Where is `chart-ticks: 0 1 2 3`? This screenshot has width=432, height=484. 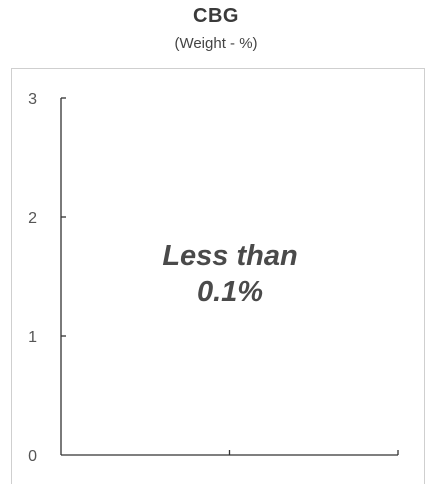
chart-ticks: 0 1 2 3 is located at coordinates (47, 278).